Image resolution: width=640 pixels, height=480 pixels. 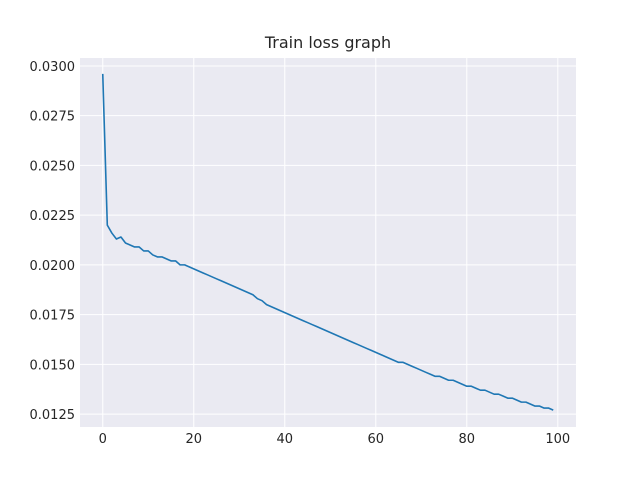 What do you see at coordinates (53, 166) in the screenshot?
I see `y-tick-label: 0.0250` at bounding box center [53, 166].